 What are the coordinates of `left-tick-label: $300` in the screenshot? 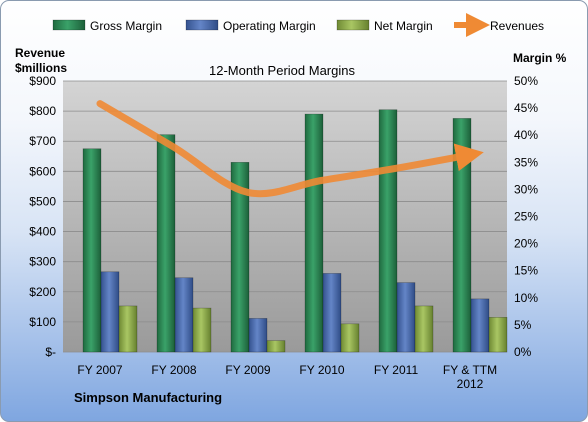 It's located at (42, 262).